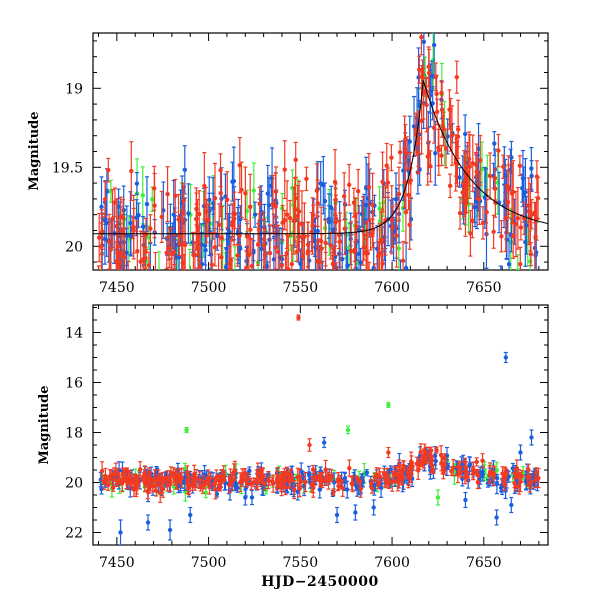  Describe the element at coordinates (484, 288) in the screenshot. I see `top-x-tick-label: 7650` at that location.